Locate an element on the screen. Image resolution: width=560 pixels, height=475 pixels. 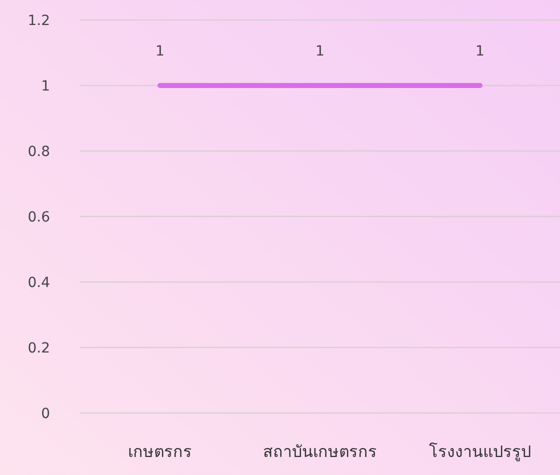
y-tick-label: 1.2 is located at coordinates (39, 21).